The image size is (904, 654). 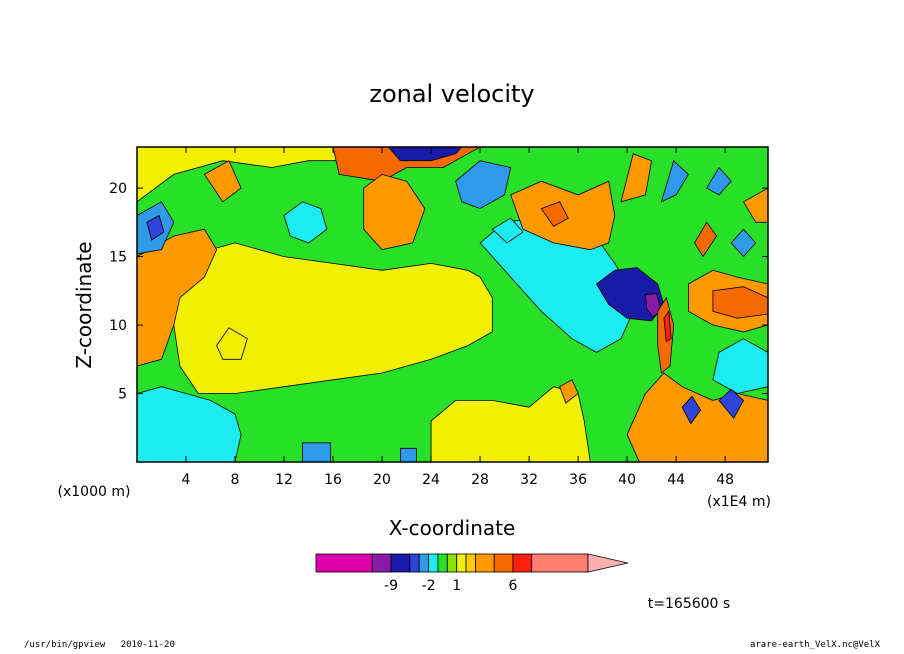 I want to click on colorbar-swatch-darkorange, so click(x=503, y=563).